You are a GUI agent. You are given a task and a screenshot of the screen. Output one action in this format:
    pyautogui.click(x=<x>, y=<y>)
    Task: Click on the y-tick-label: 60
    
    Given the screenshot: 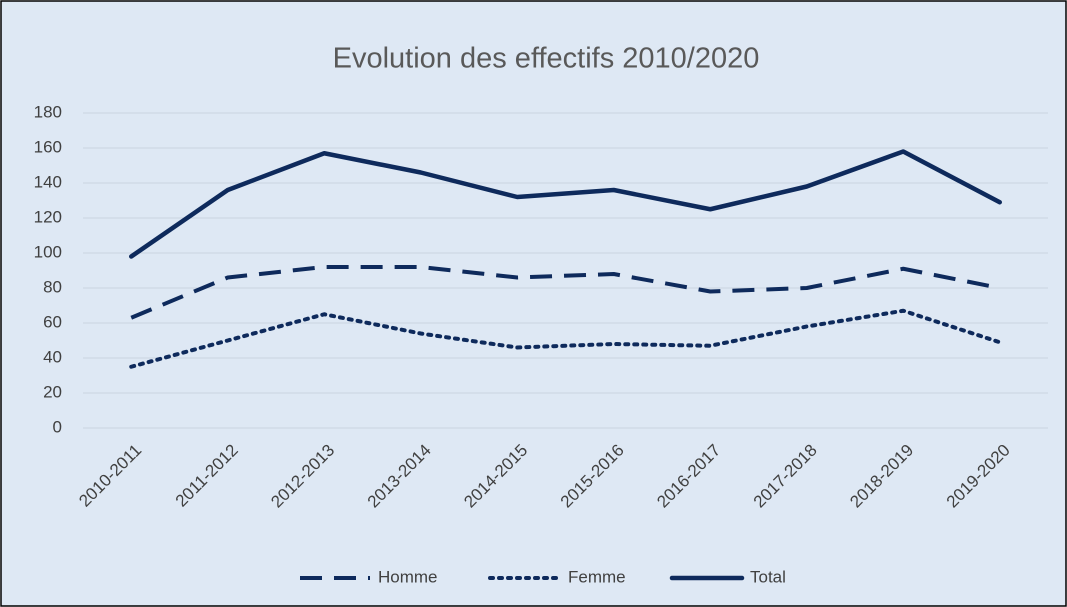 What is the action you would take?
    pyautogui.click(x=52, y=321)
    